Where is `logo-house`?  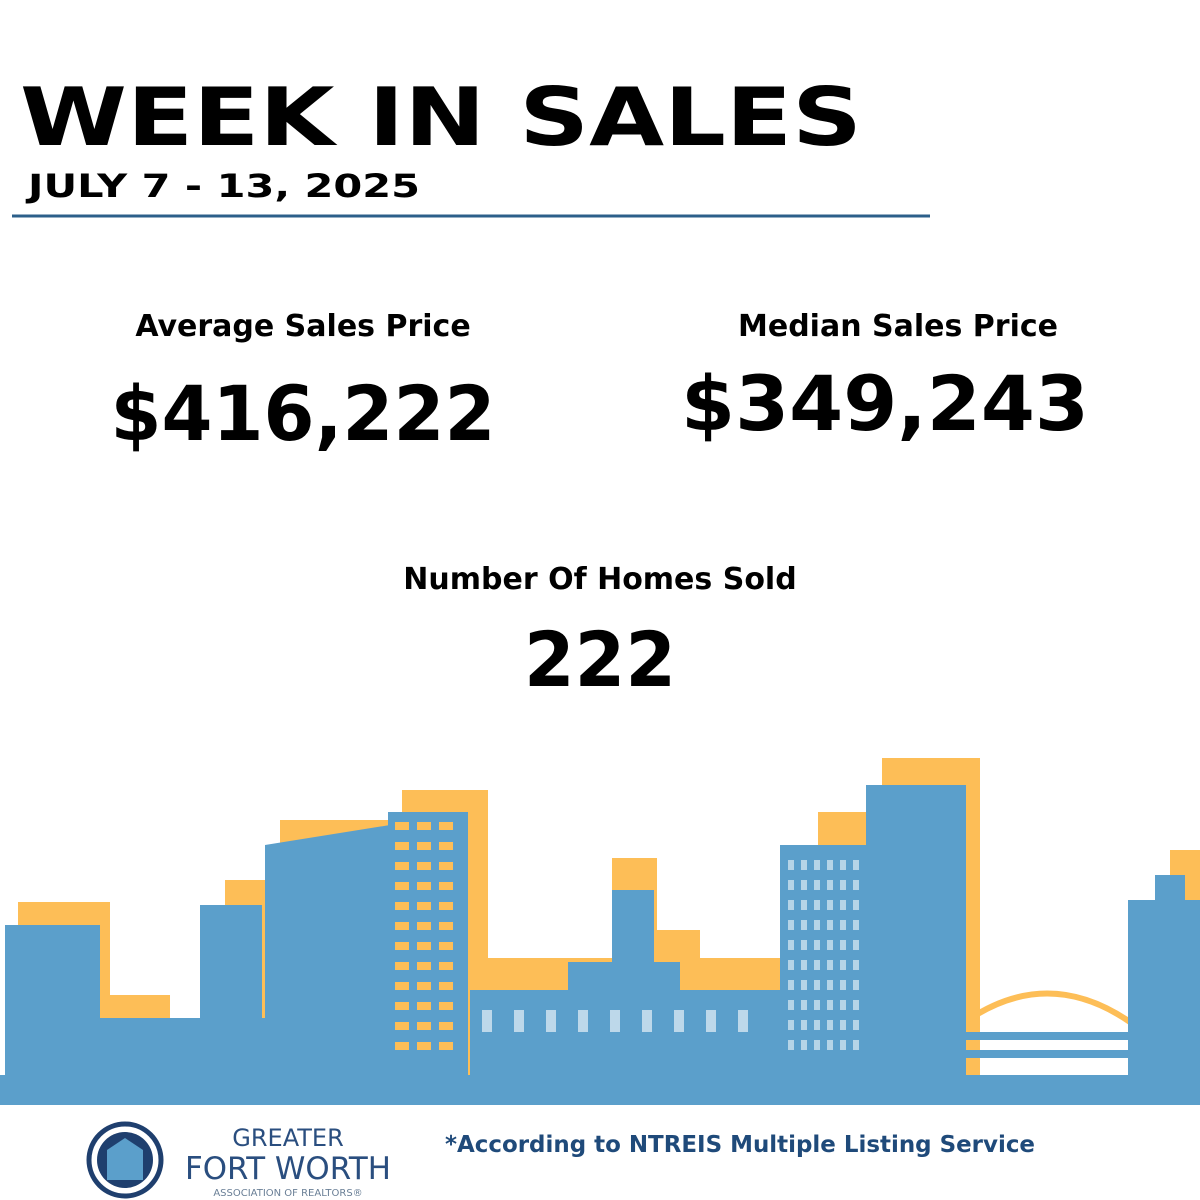
logo-house is located at coordinates (125, 1159).